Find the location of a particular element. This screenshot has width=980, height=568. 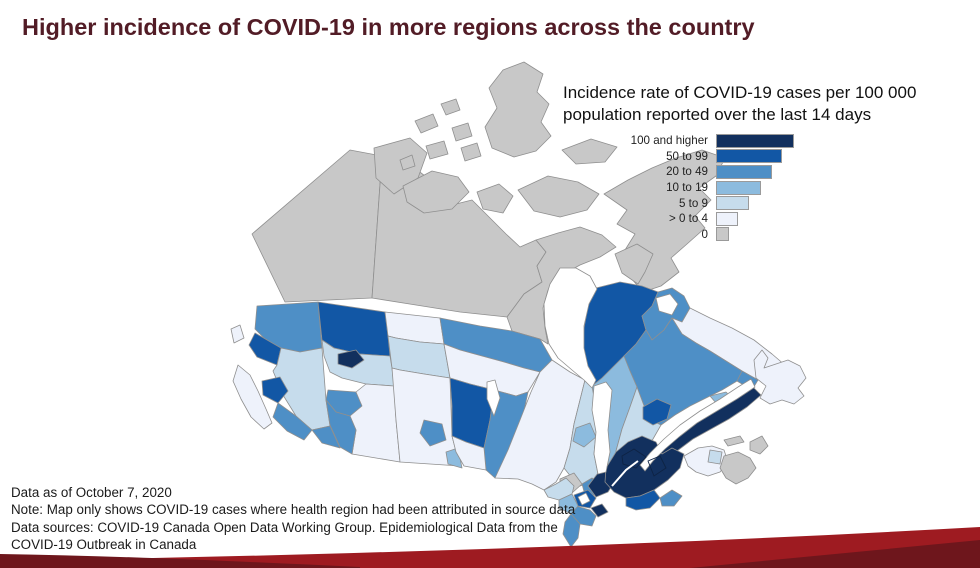

legend-label: 0 is located at coordinates (704, 234).